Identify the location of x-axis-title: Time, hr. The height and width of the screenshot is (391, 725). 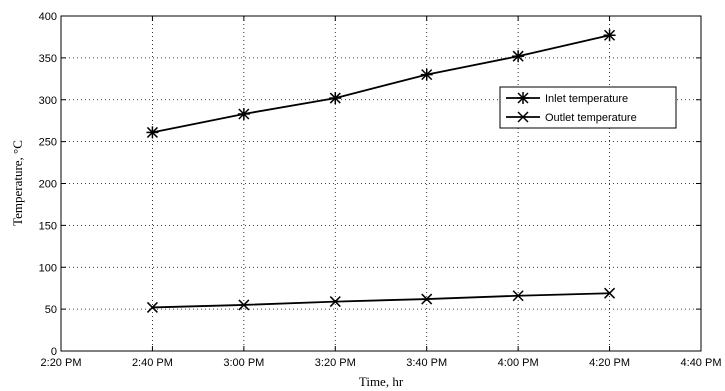
(381, 381).